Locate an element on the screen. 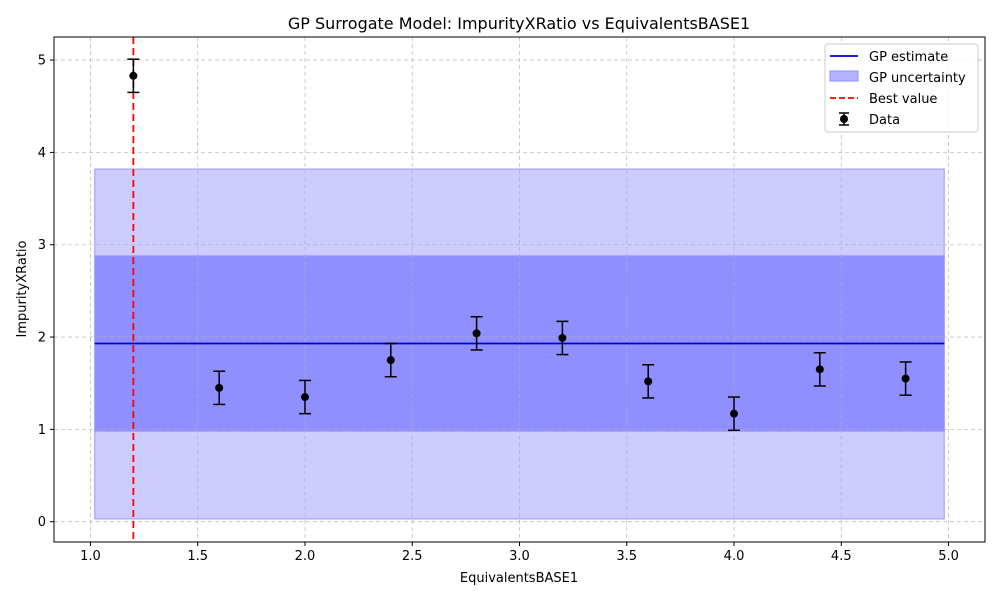 The image size is (1000, 600). x-tick-label-7: 4.5 is located at coordinates (841, 556).